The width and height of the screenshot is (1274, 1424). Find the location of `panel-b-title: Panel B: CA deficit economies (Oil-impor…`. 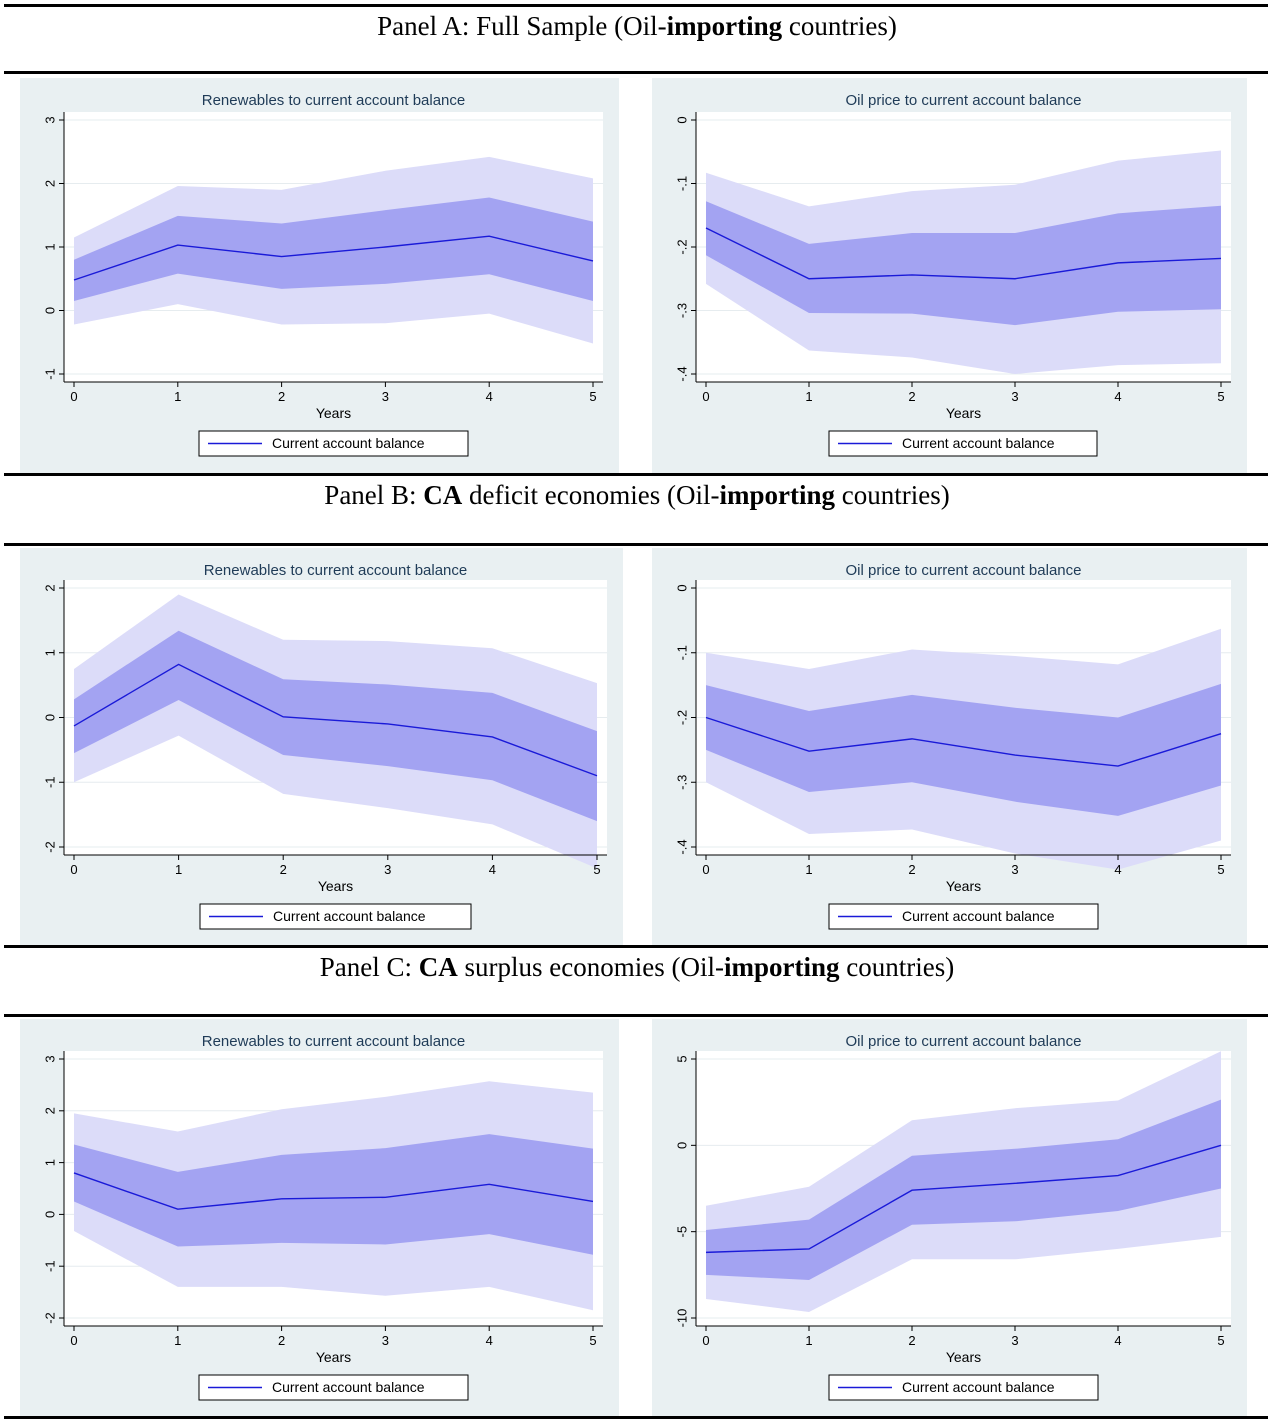

panel-b-title: Panel B: CA deficit economies (Oil-impor… is located at coordinates (637, 495).